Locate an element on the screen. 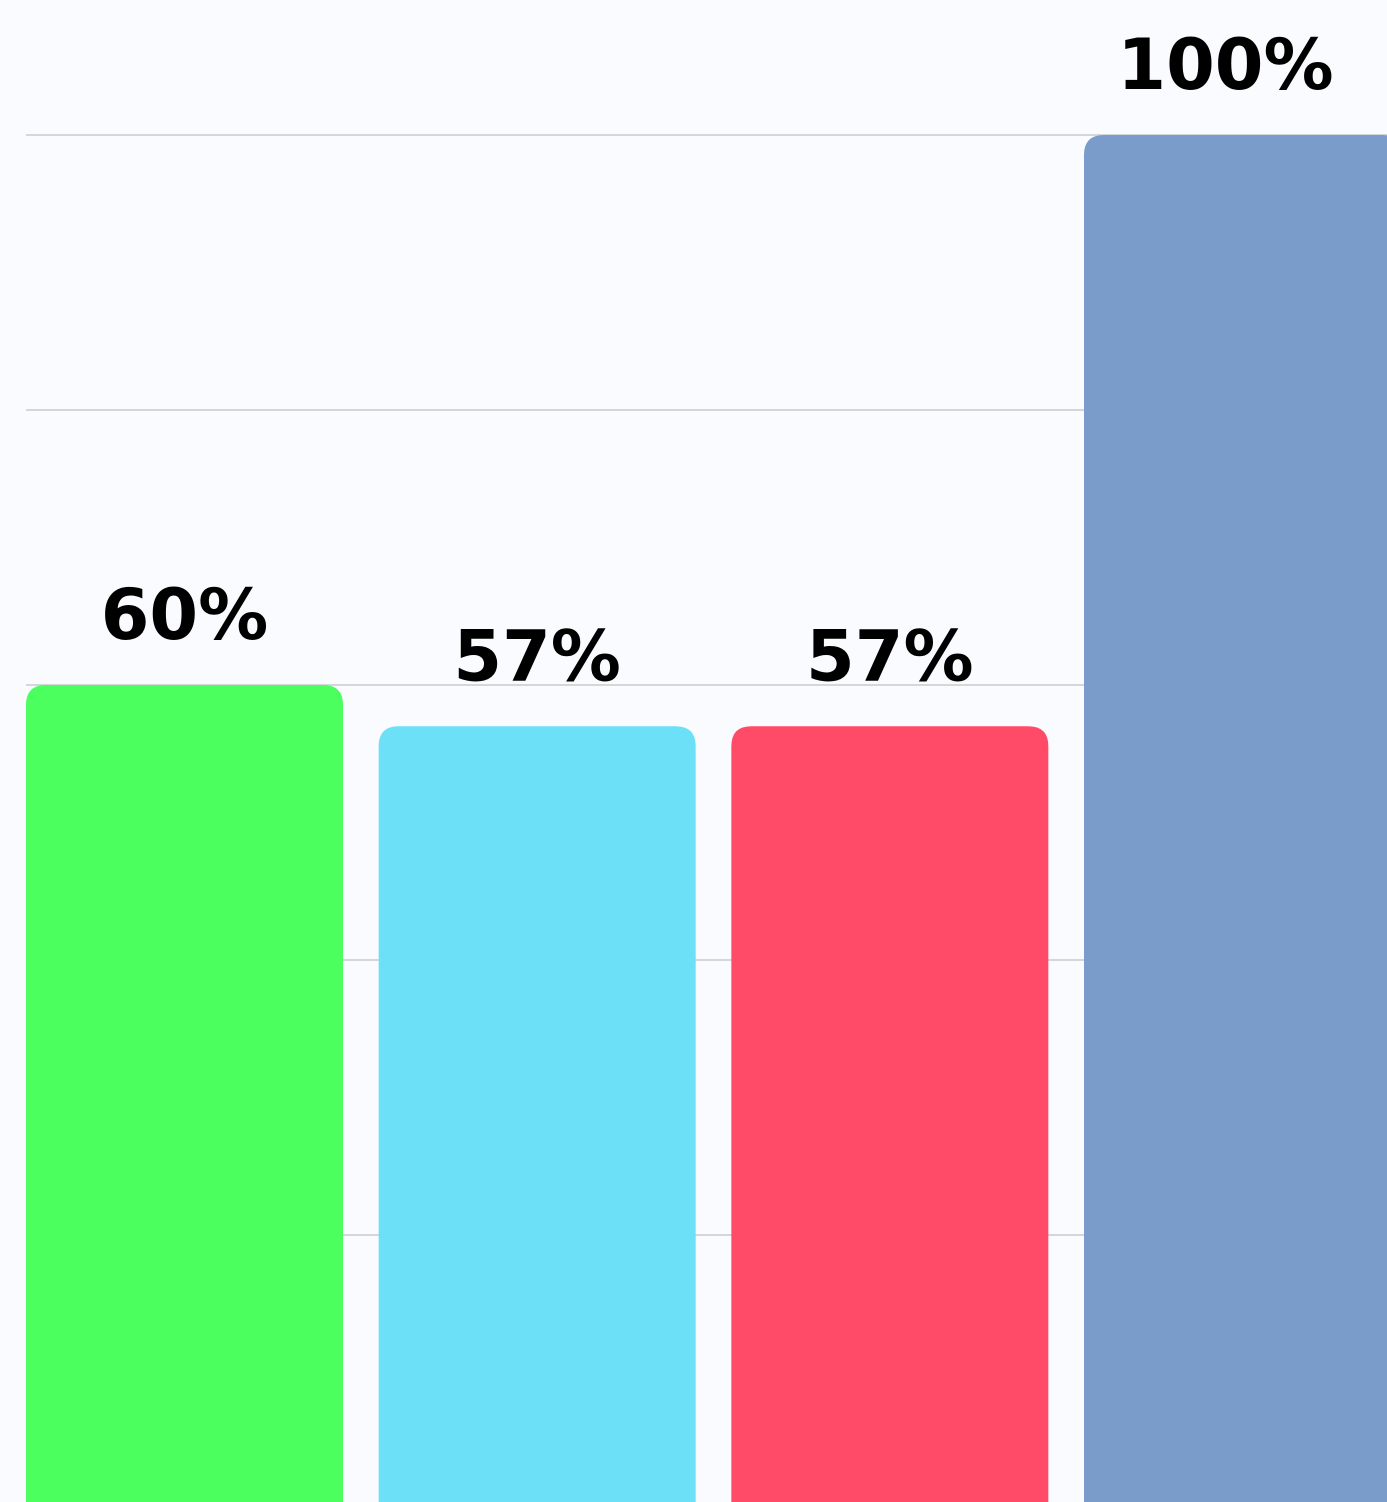 This screenshot has height=1502, width=1387. value-label: 100% is located at coordinates (1225, 65).